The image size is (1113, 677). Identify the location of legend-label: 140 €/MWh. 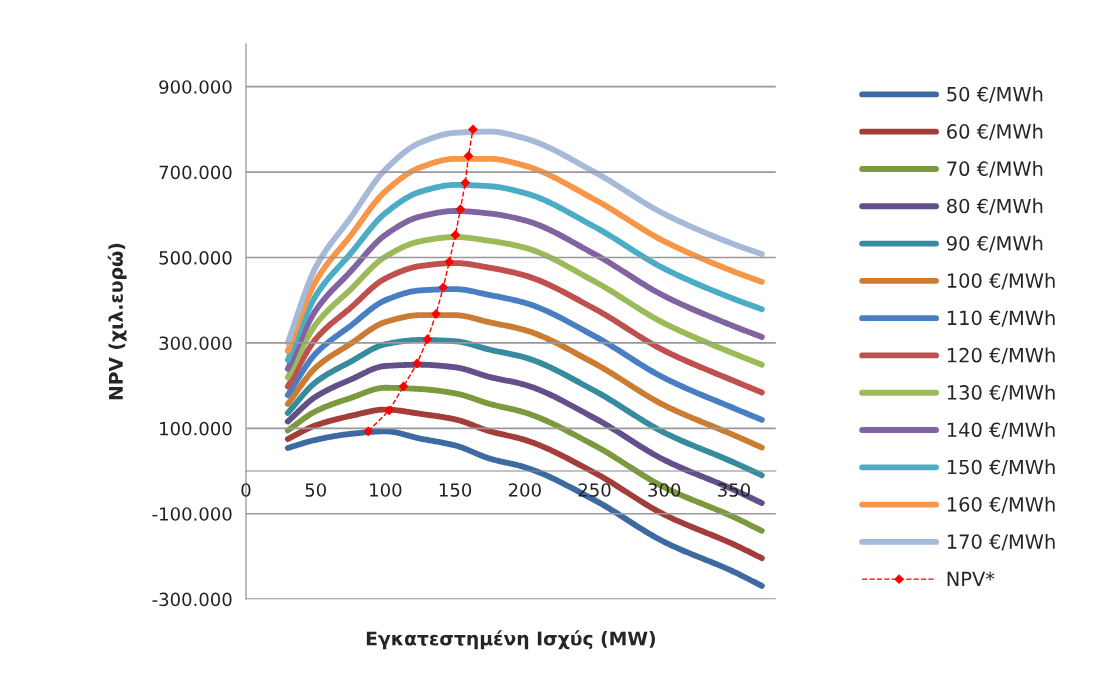
(1001, 430).